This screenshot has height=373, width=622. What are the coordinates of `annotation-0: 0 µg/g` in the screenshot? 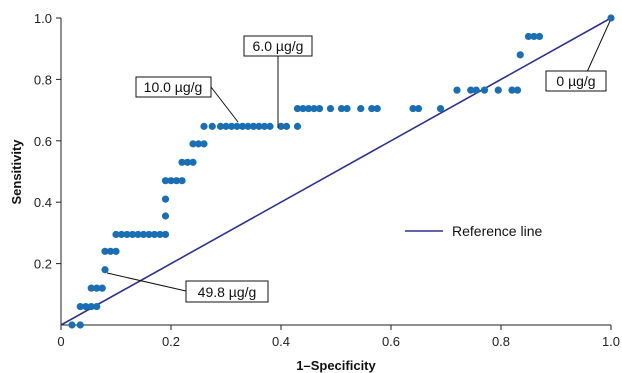 It's located at (578, 56).